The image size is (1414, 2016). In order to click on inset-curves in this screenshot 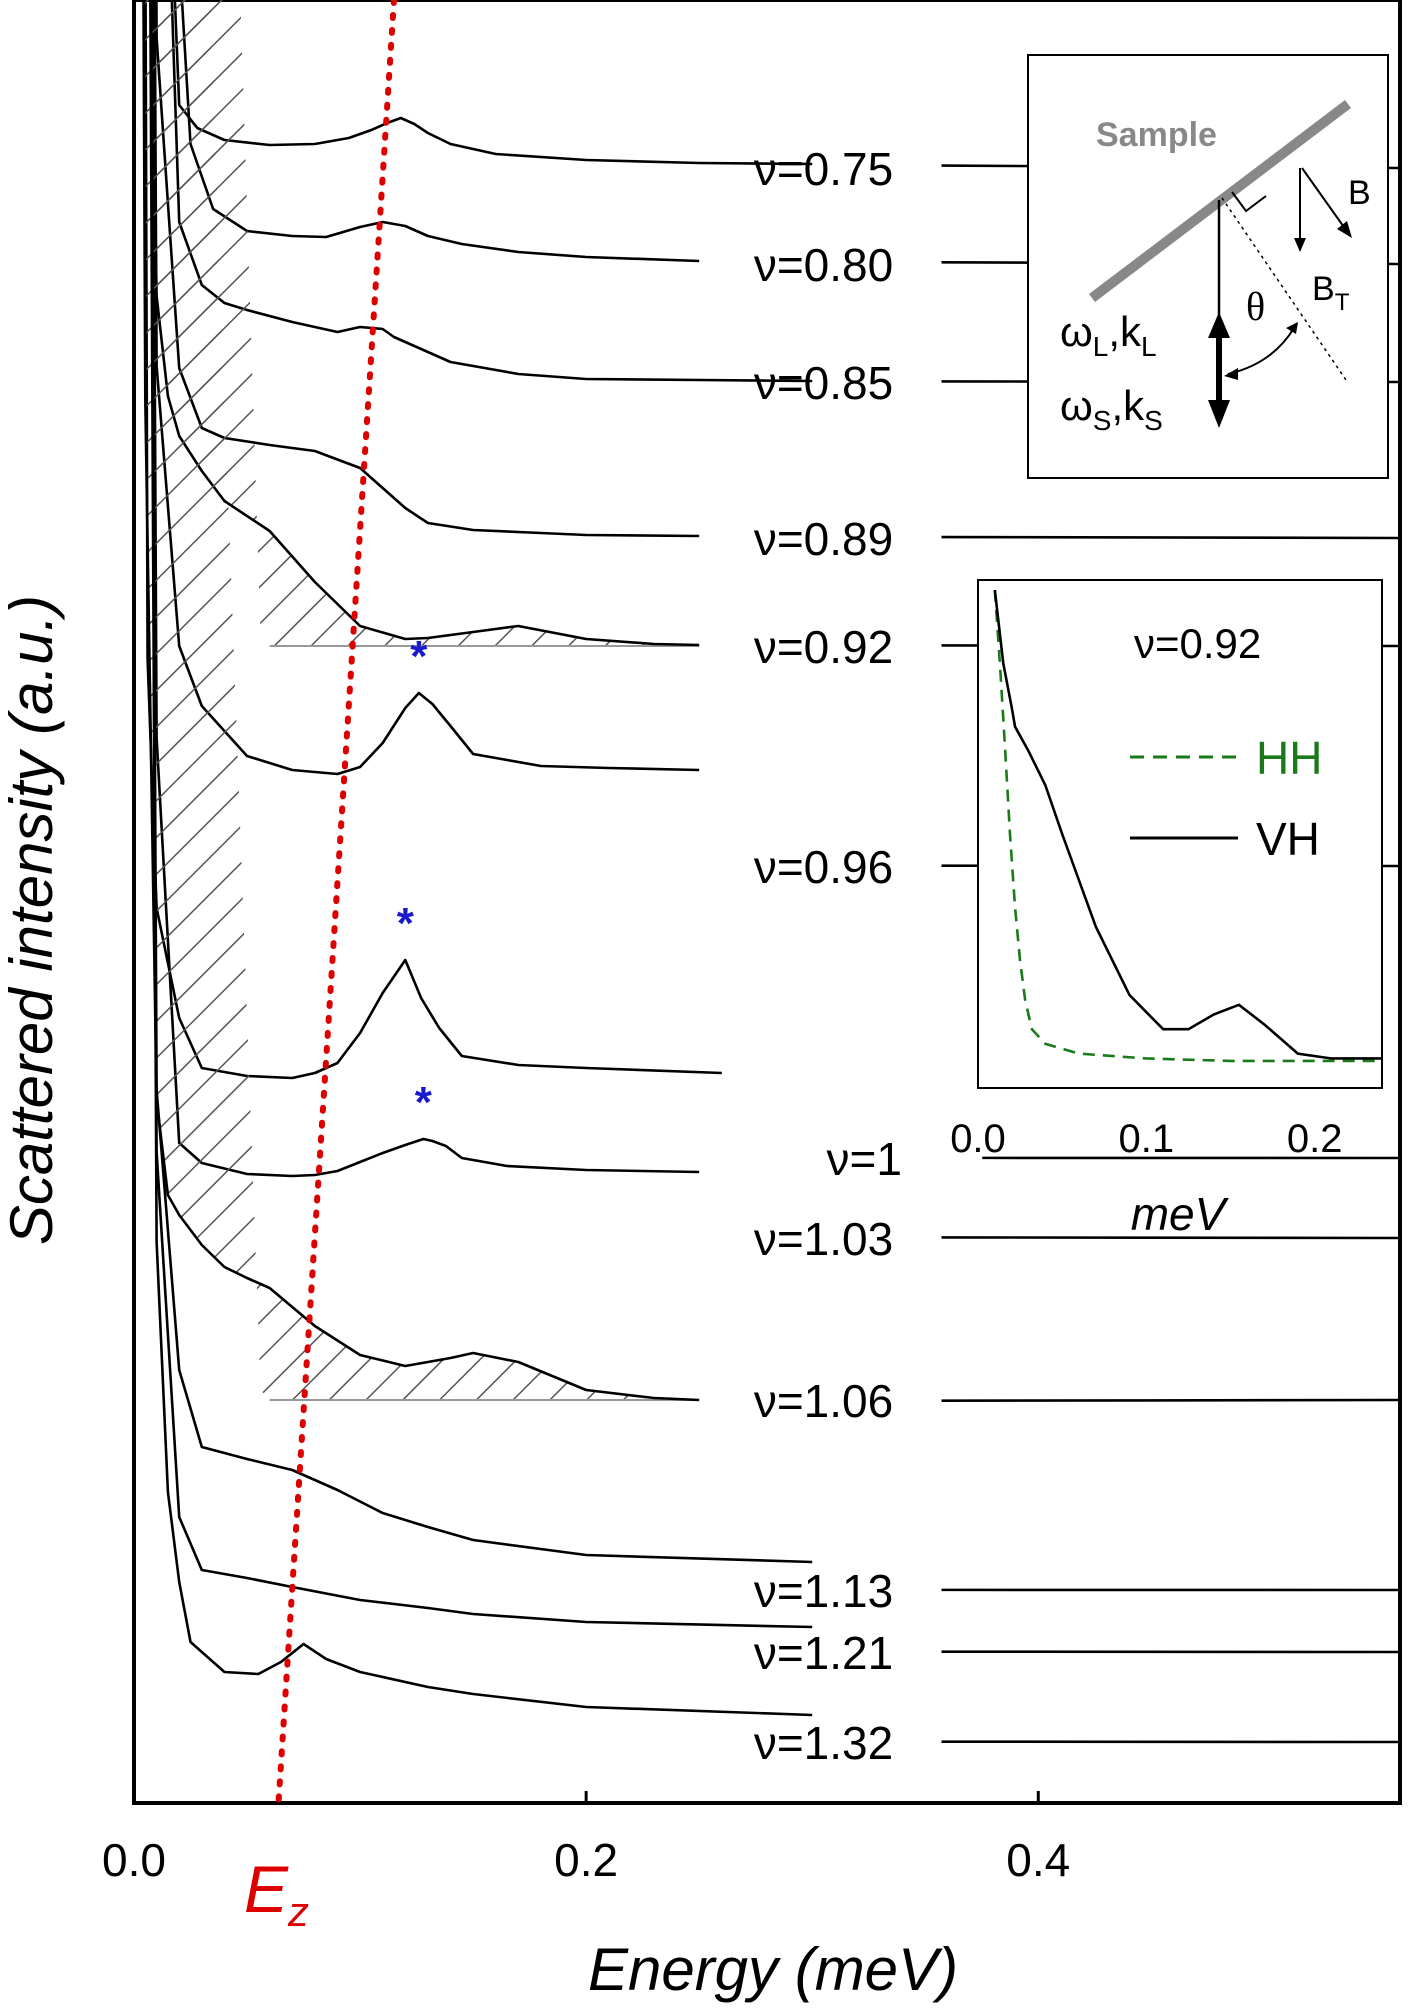, I will do `click(1187, 826)`.